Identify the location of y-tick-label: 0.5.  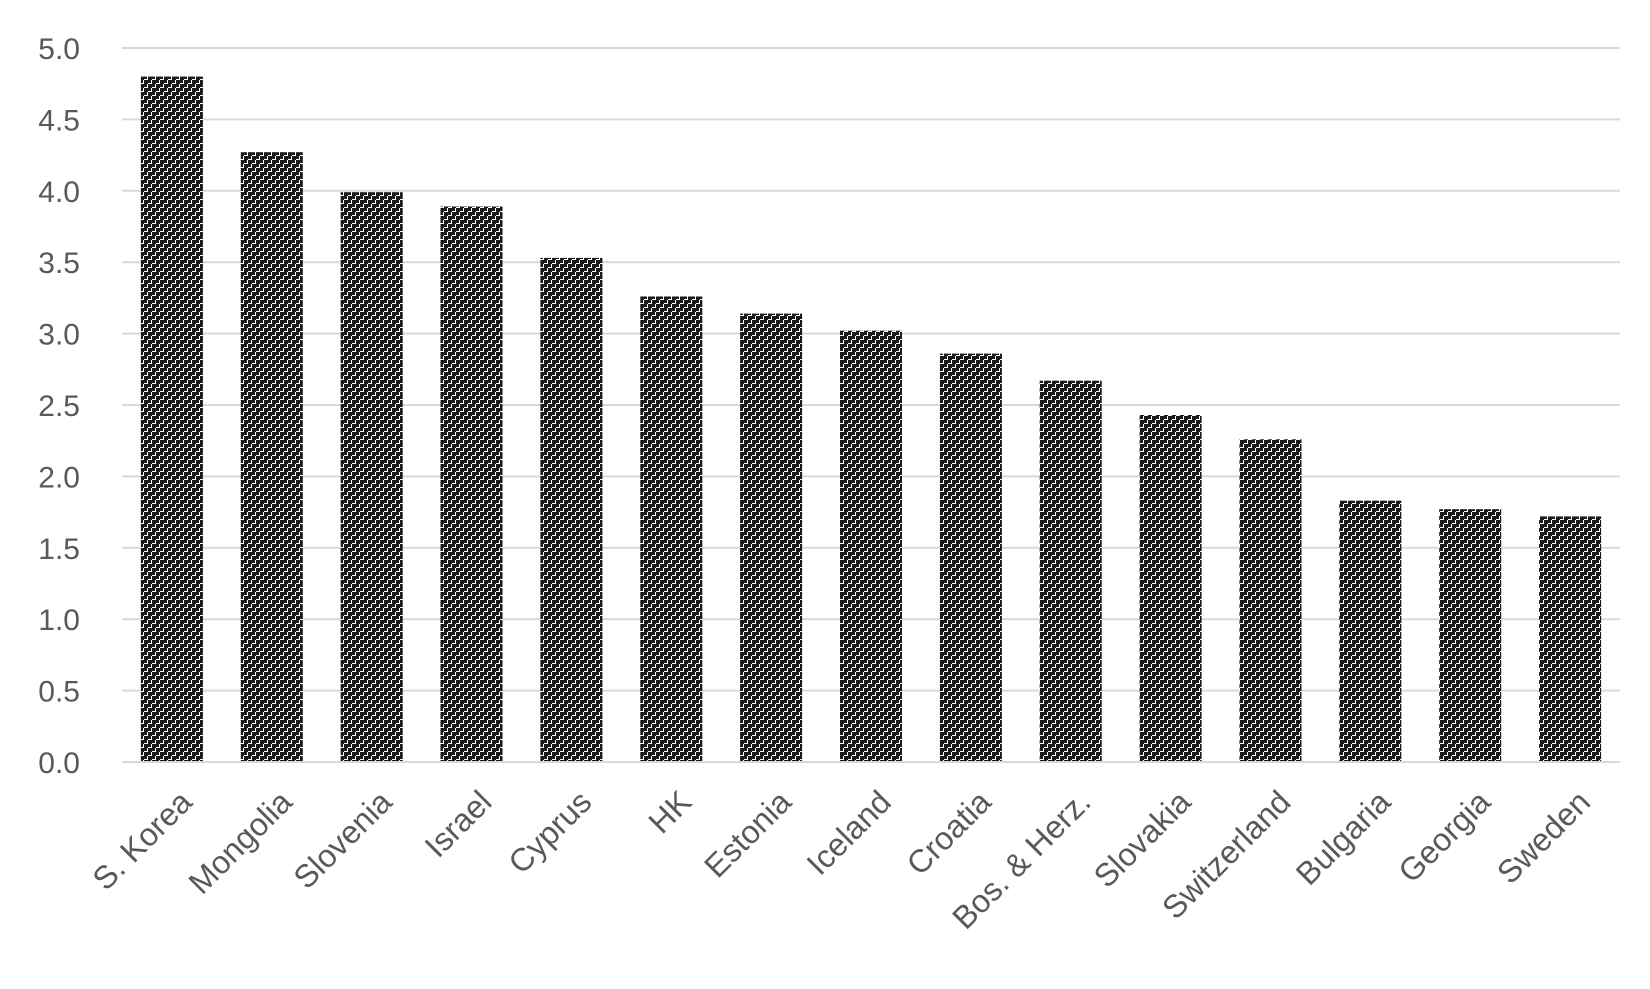
(59, 692).